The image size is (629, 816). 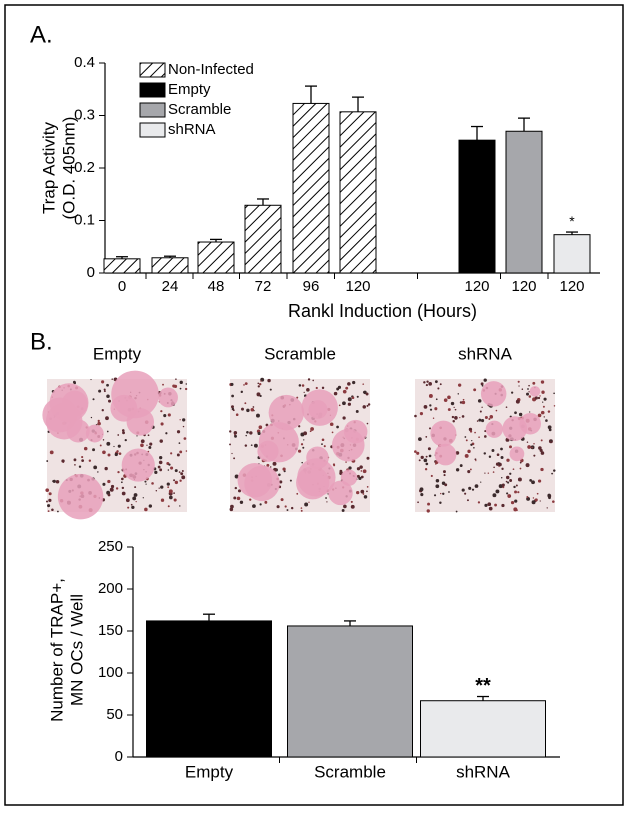 What do you see at coordinates (572, 221) in the screenshot?
I see `annotation: *` at bounding box center [572, 221].